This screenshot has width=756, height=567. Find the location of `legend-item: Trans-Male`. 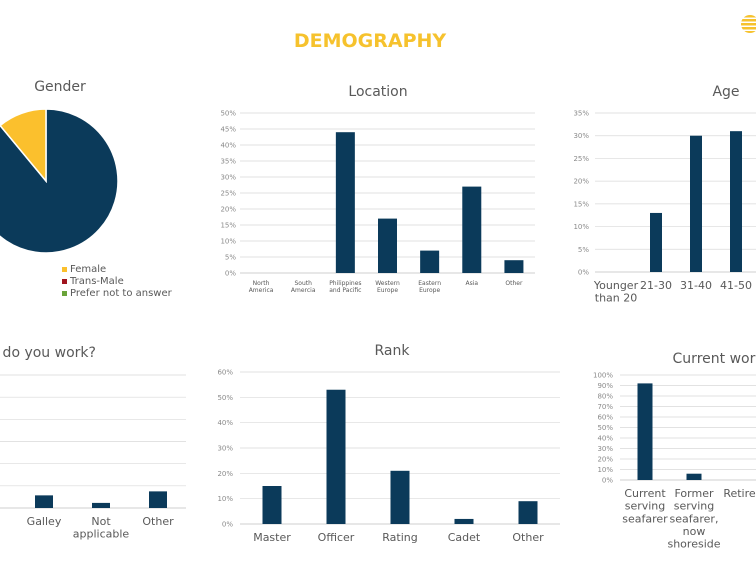

legend-item: Trans-Male is located at coordinates (117, 282).